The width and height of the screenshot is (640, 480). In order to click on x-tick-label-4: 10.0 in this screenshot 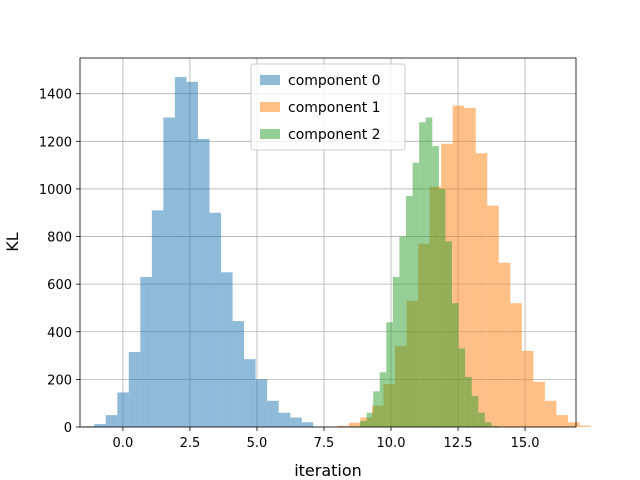, I will do `click(391, 443)`.